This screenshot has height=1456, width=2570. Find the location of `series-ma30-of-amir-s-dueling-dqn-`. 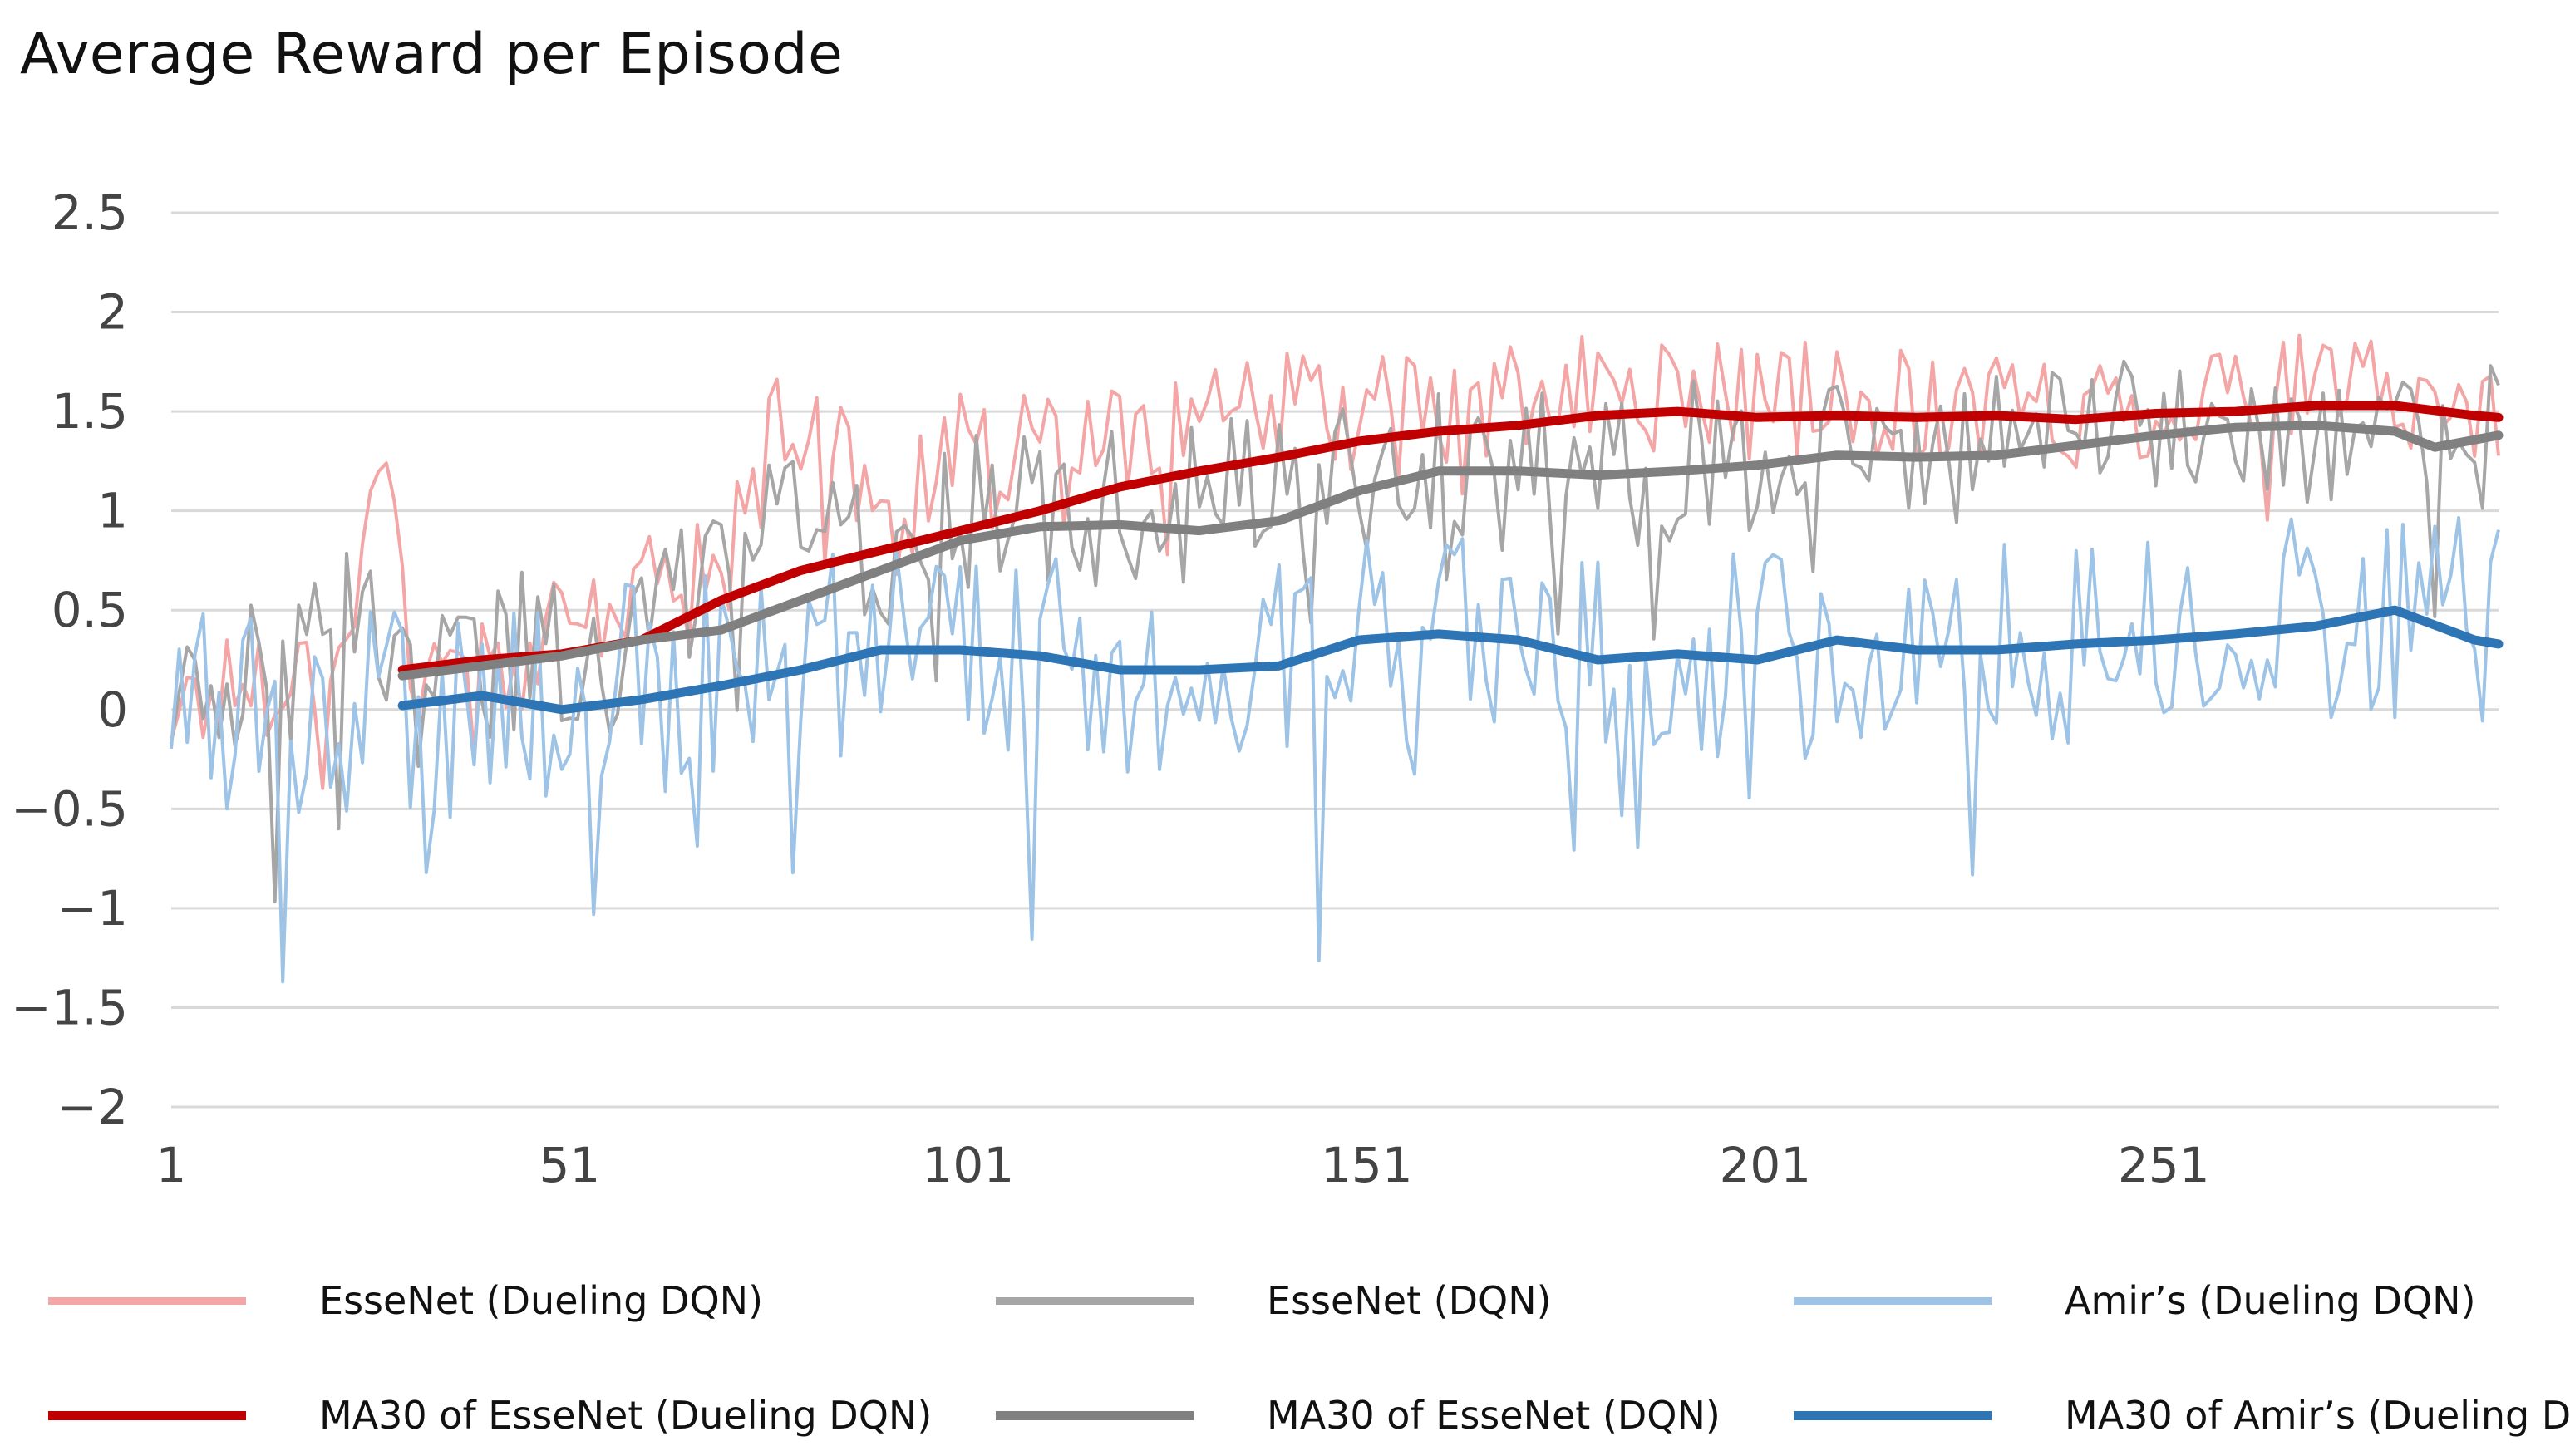

series-ma30-of-amir-s-dueling-dqn- is located at coordinates (1450, 660).